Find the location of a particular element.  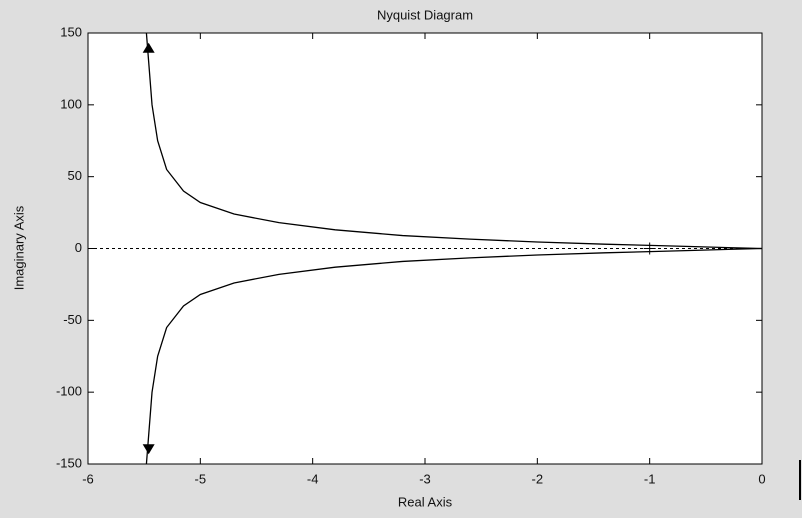

x-tick-label: -4 is located at coordinates (313, 478).